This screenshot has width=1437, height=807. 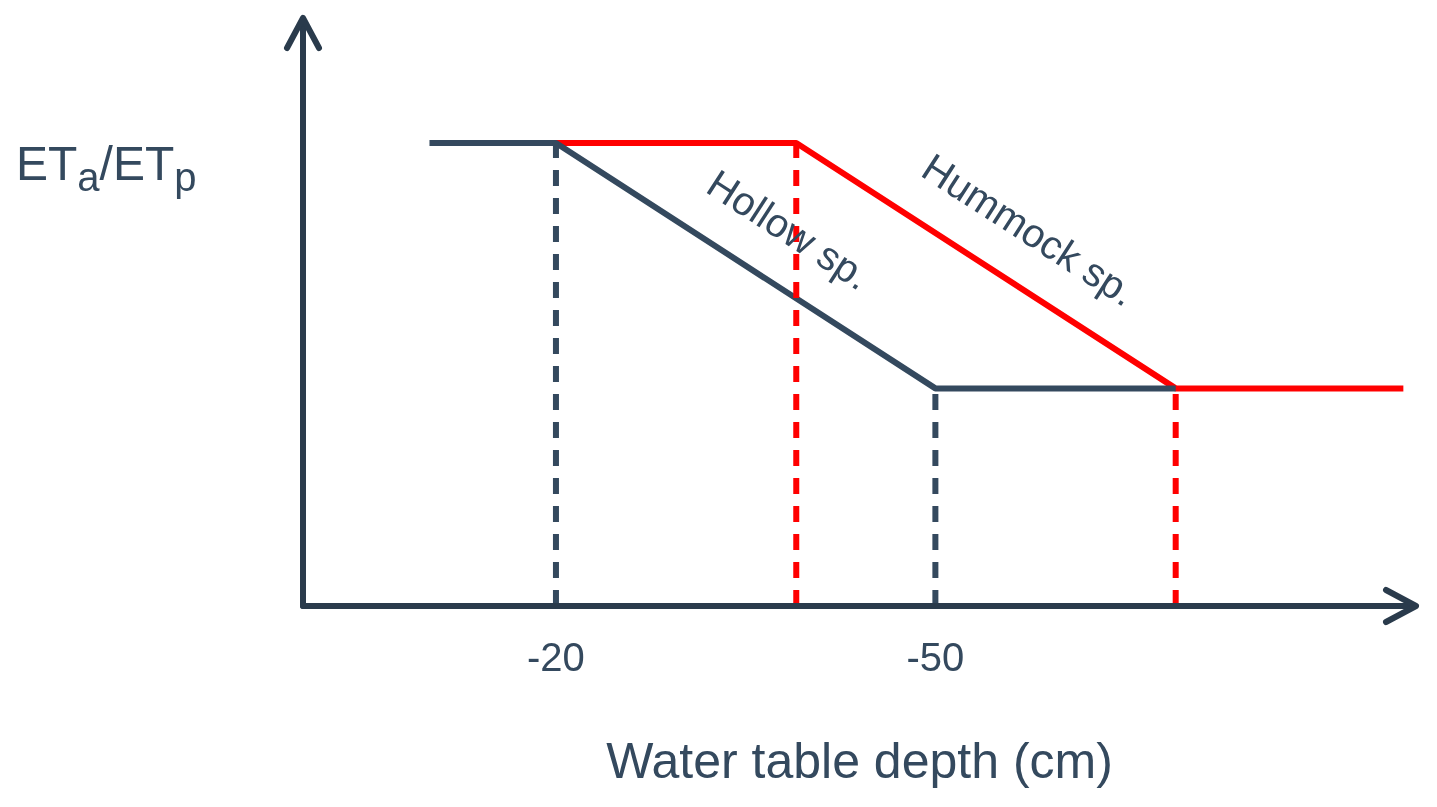 What do you see at coordinates (556, 657) in the screenshot?
I see `x-tick-label: -20` at bounding box center [556, 657].